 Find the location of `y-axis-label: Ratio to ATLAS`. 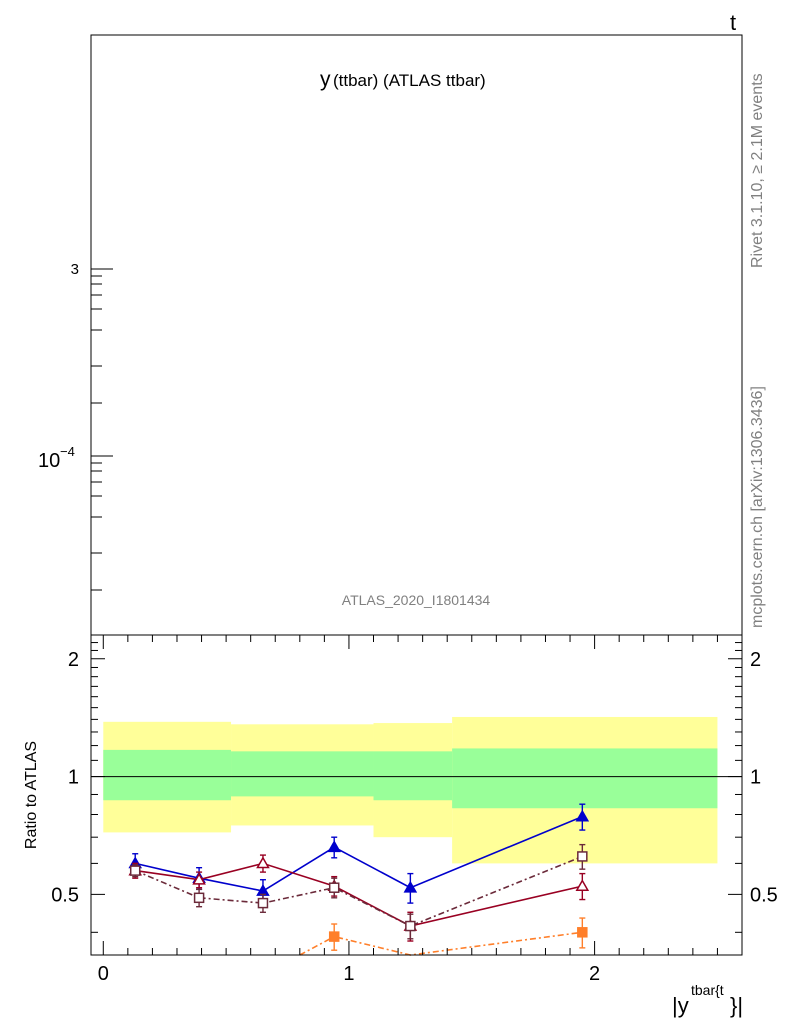

y-axis-label: Ratio to ATLAS is located at coordinates (31, 795).